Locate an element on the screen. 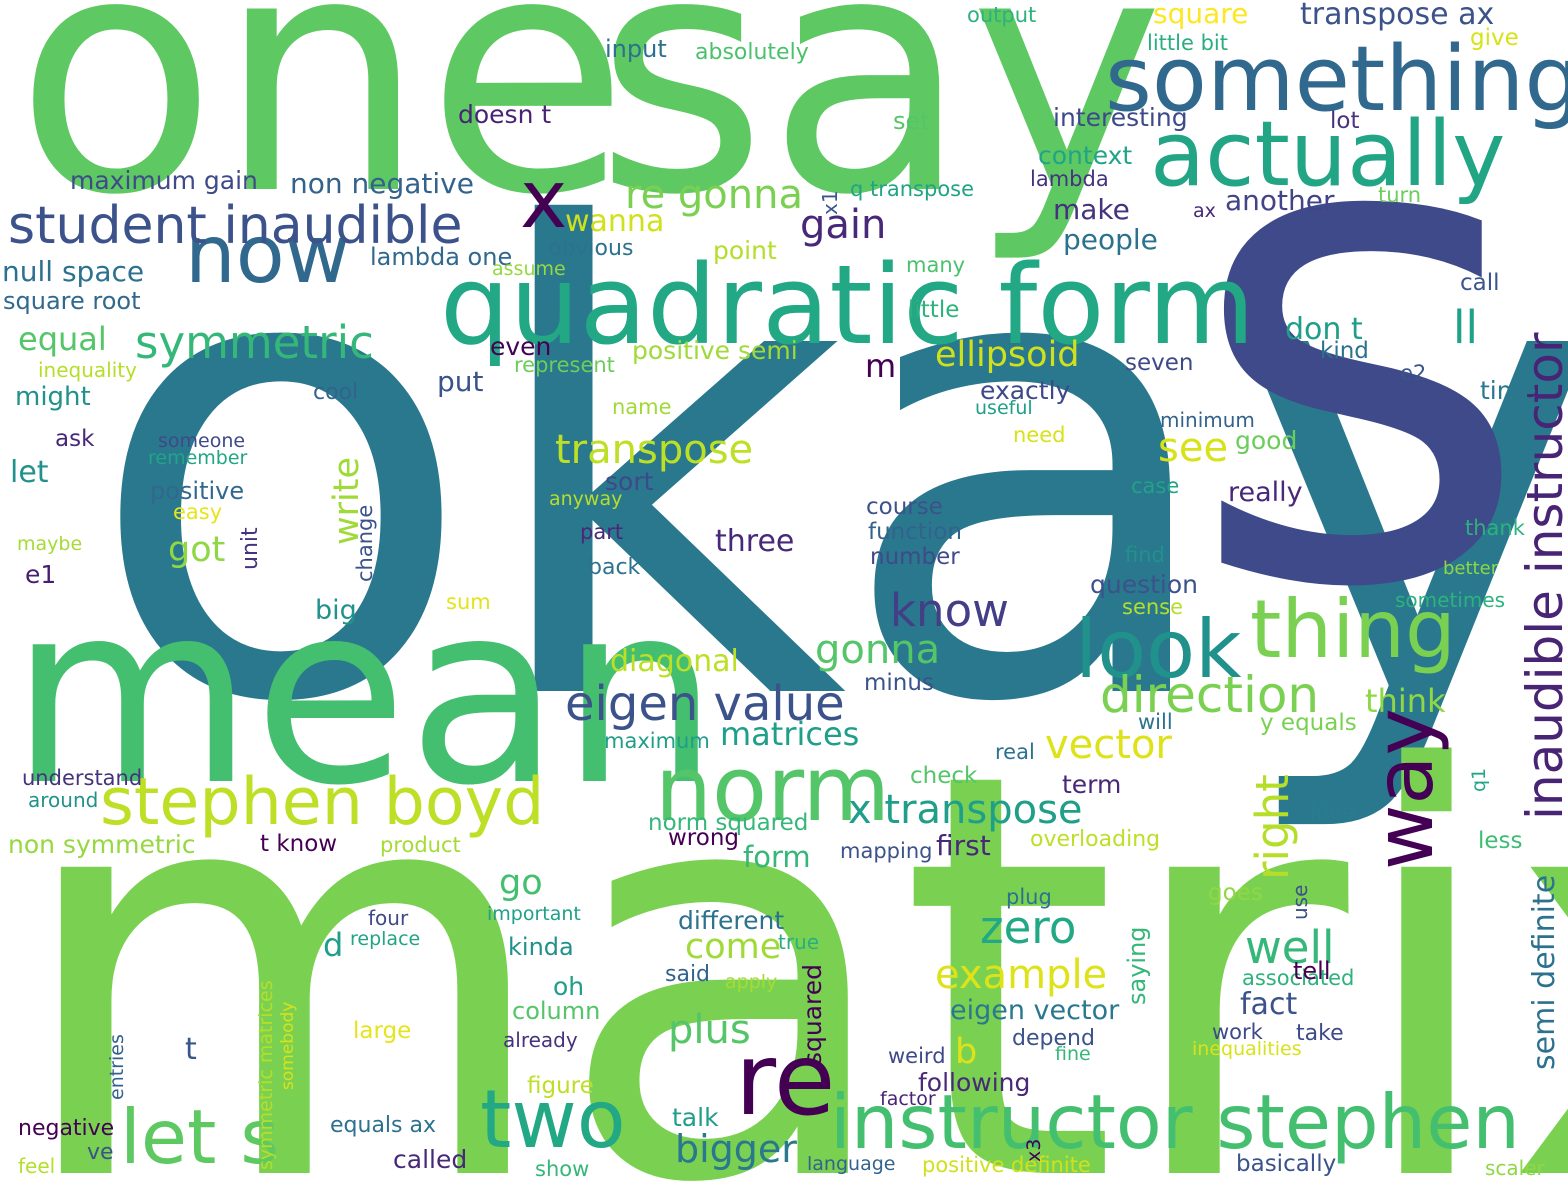  word-s: s is located at coordinates (1360, 367).